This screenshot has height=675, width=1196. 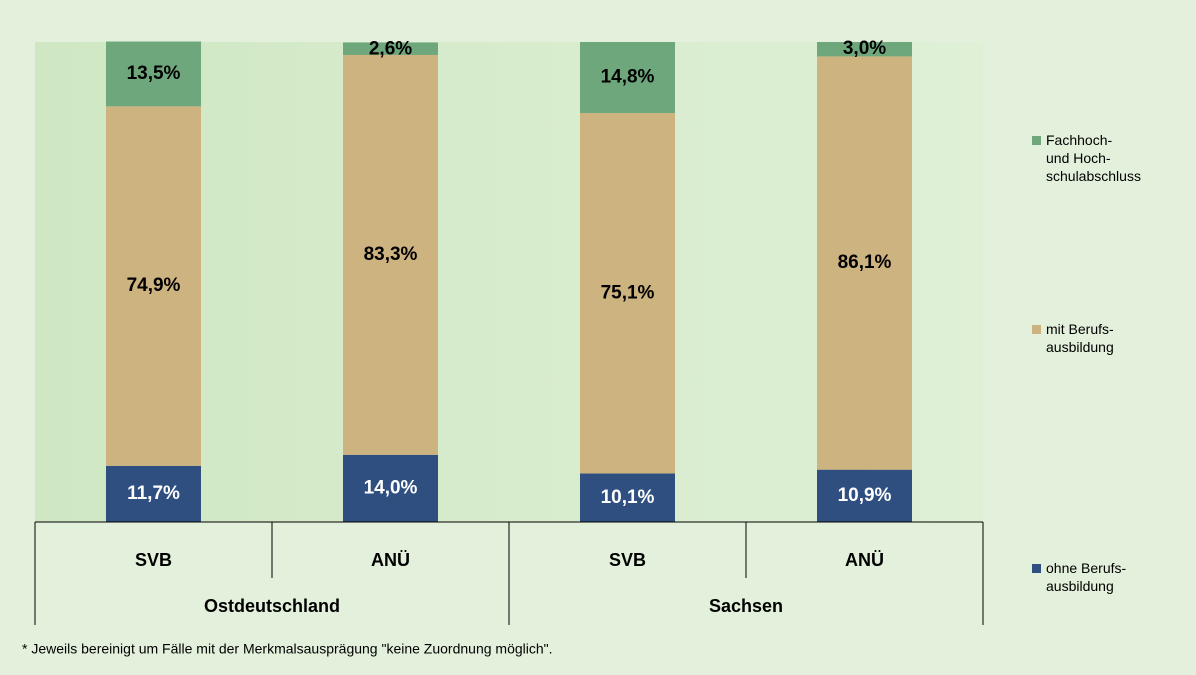 I want to click on data-label: 2,6%, so click(x=390, y=48).